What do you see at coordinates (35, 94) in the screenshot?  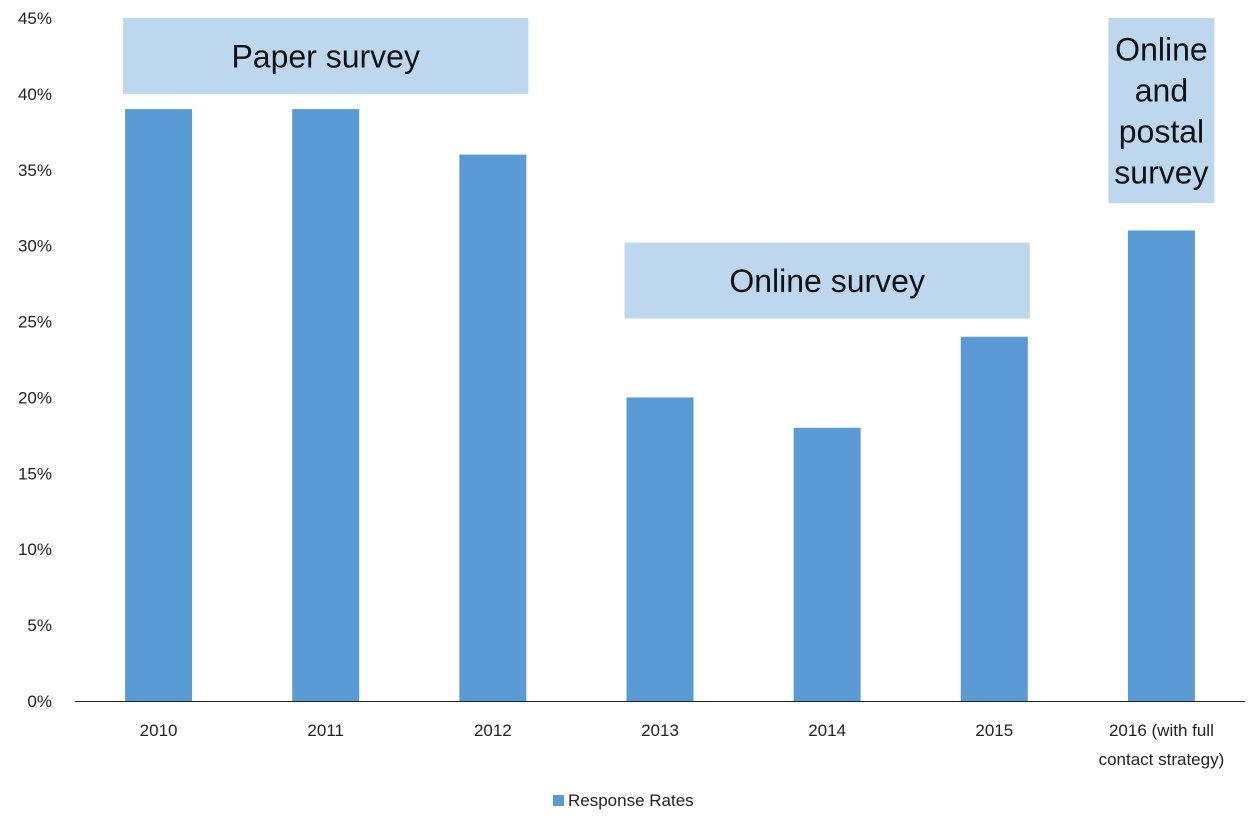 I see `y-tick-label: 40%` at bounding box center [35, 94].